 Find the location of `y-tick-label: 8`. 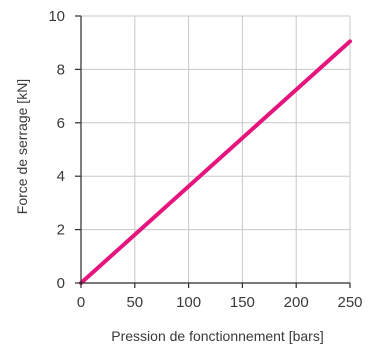

y-tick-label: 8 is located at coordinates (61, 69).